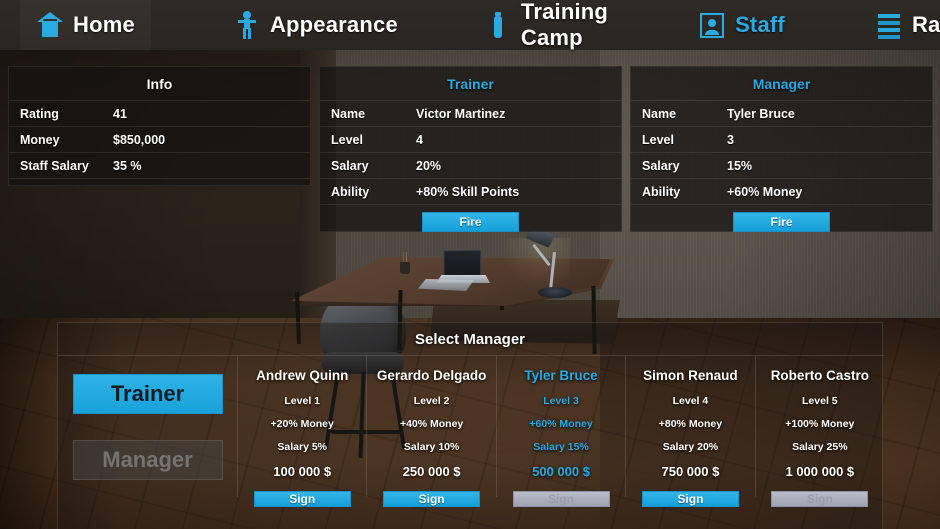 The image size is (940, 529). I want to click on office-chair-seat, so click(363, 363).